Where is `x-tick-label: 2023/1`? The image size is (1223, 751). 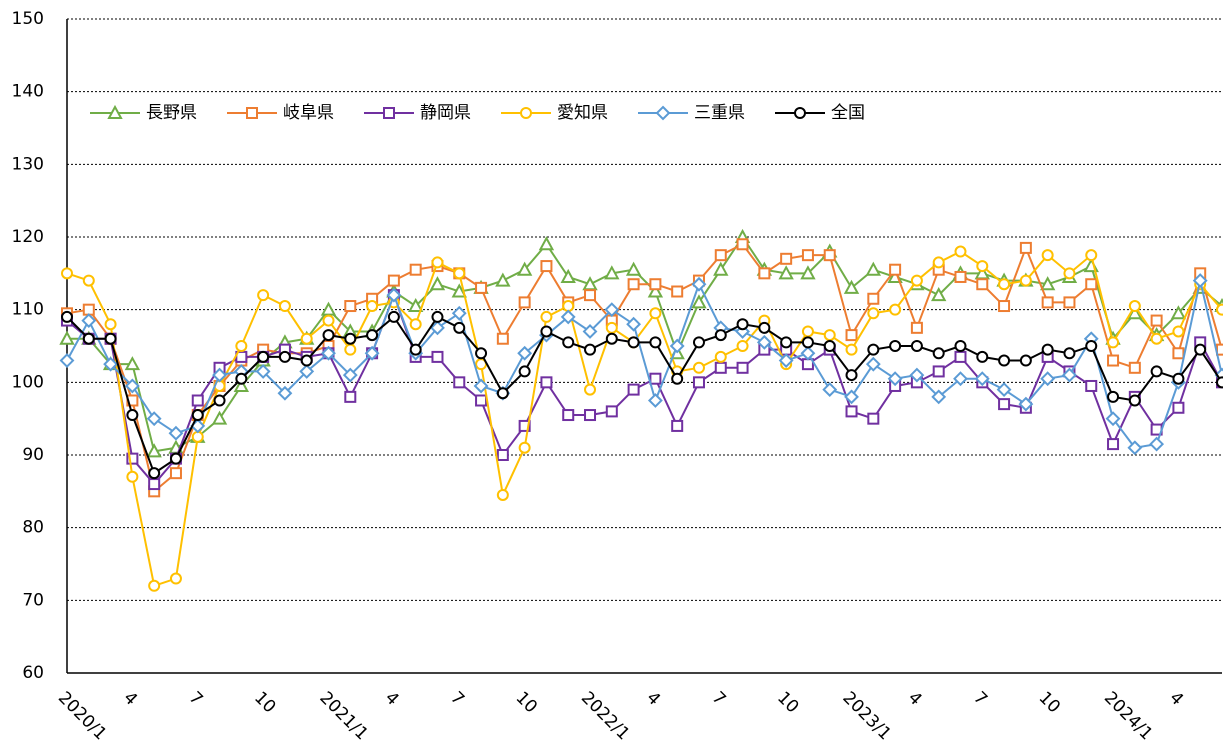
x-tick-label: 2023/1 is located at coordinates (866, 716).